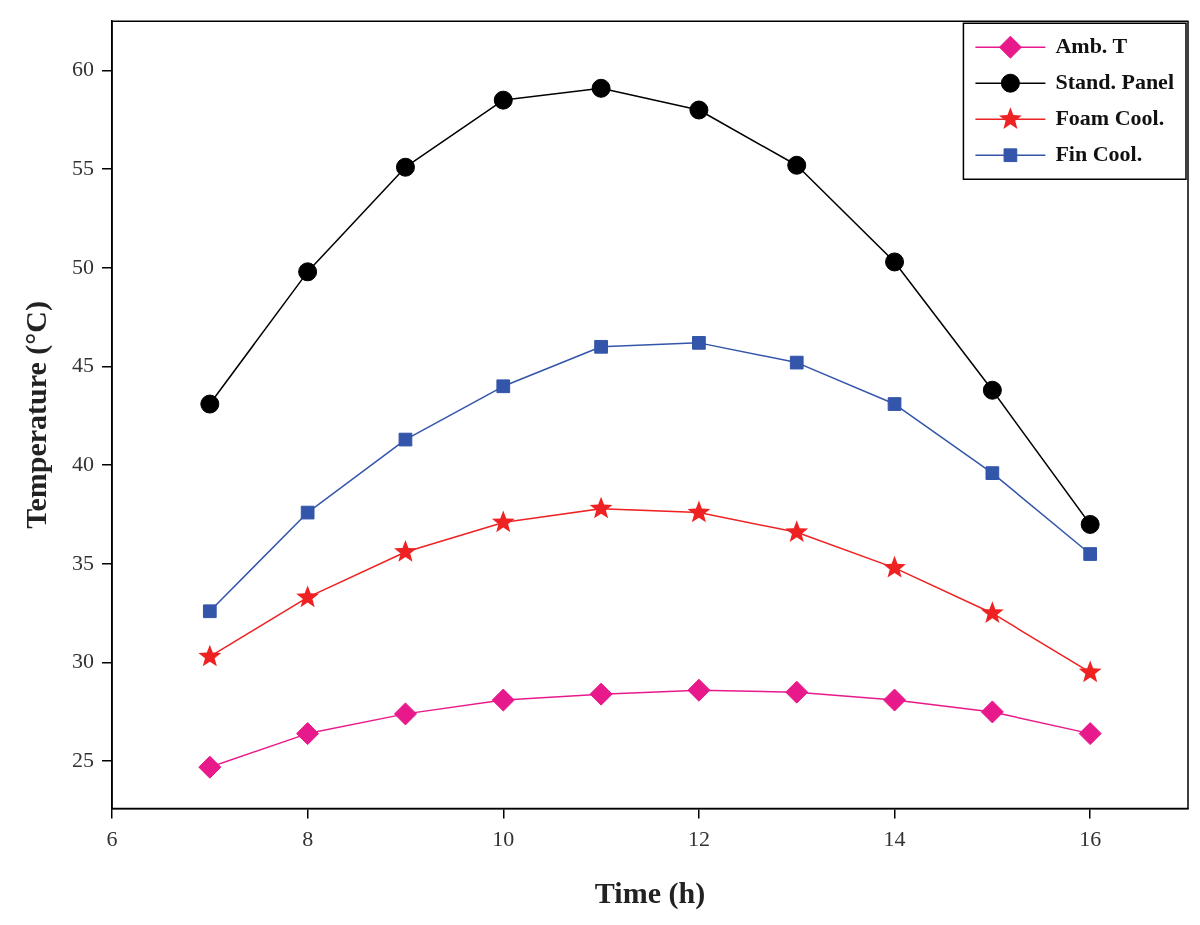 The height and width of the screenshot is (925, 1200). What do you see at coordinates (650, 892) in the screenshot?
I see `x-axis-title: Time (h)` at bounding box center [650, 892].